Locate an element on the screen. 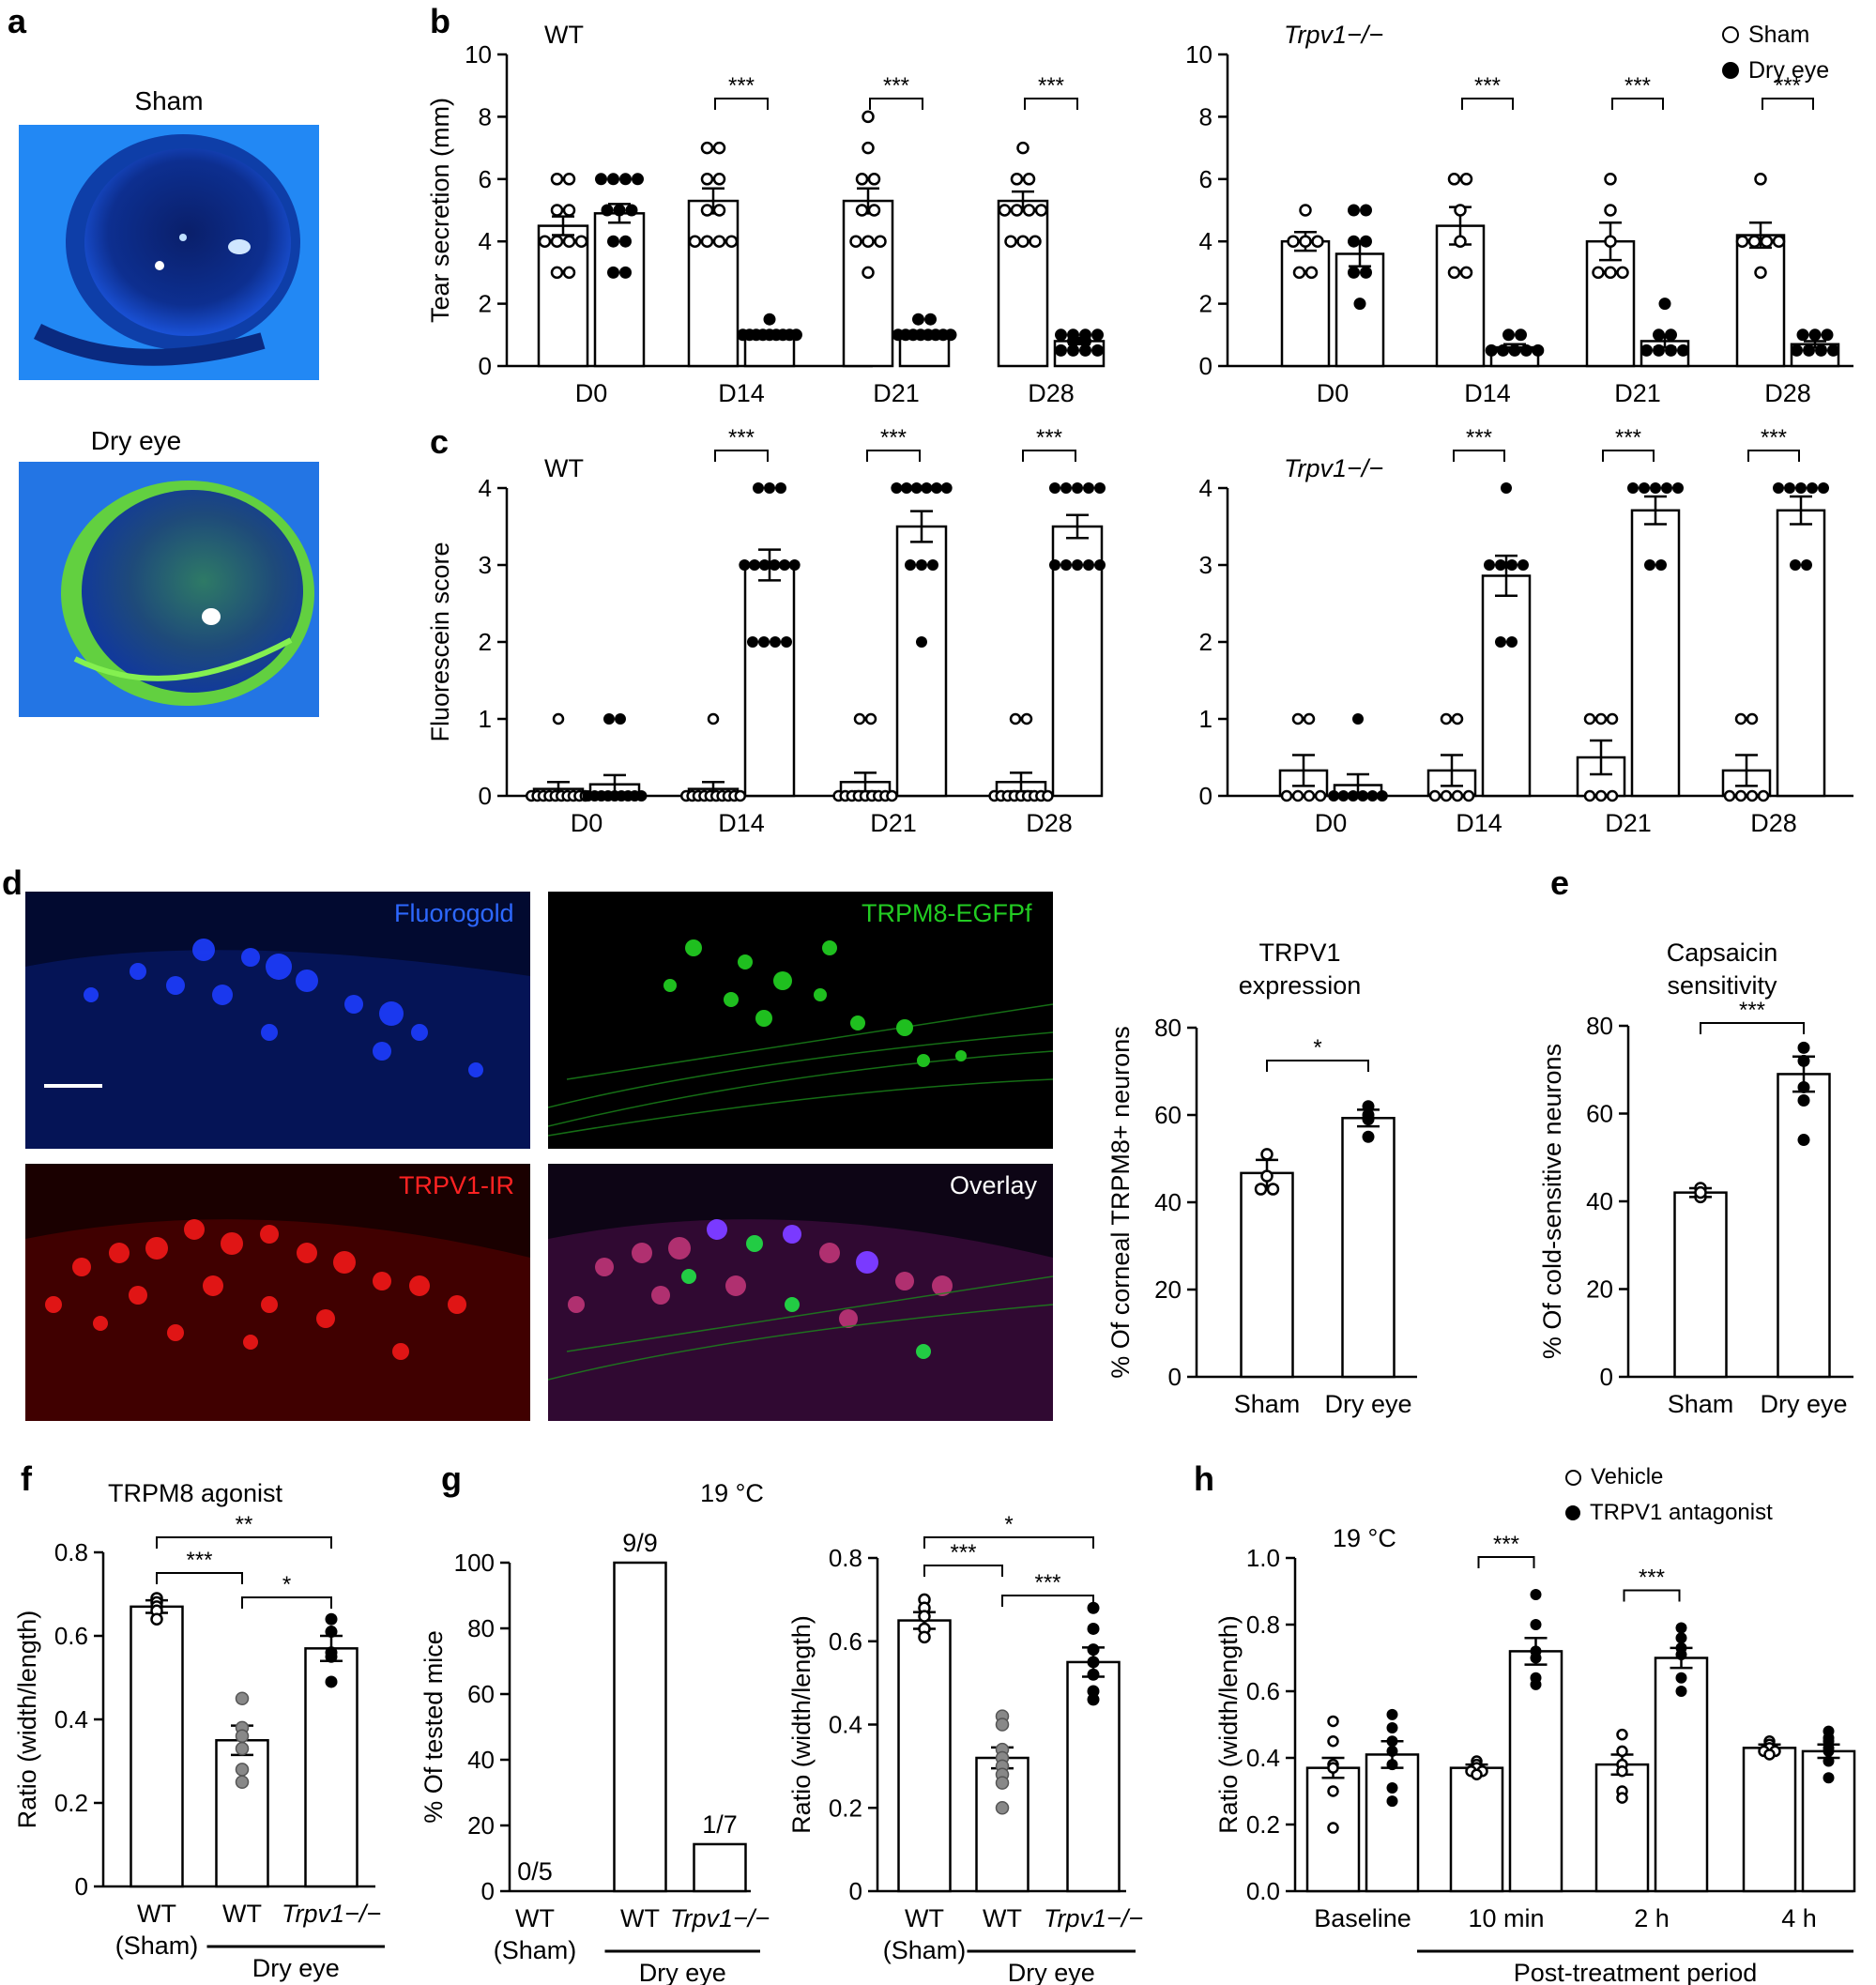 This screenshot has height=1985, width=1876. d_chart-ytick-label-3: 60 is located at coordinates (1168, 1115).